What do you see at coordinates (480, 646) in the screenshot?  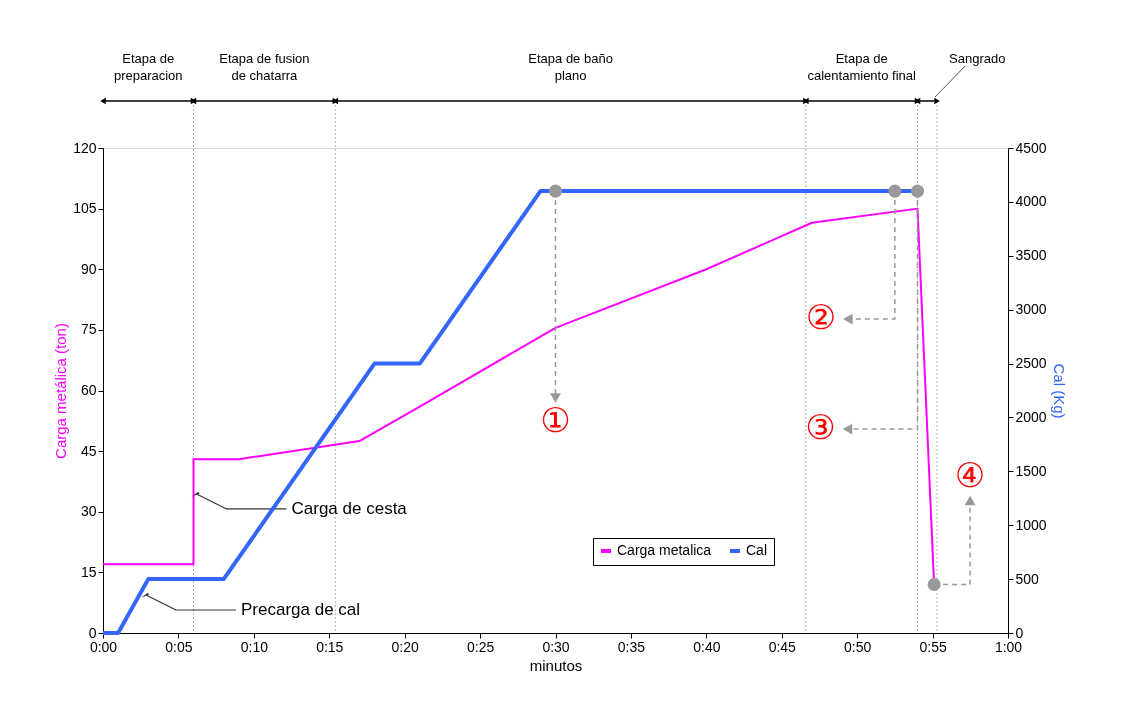 I see `x-tick-label: 0:25` at bounding box center [480, 646].